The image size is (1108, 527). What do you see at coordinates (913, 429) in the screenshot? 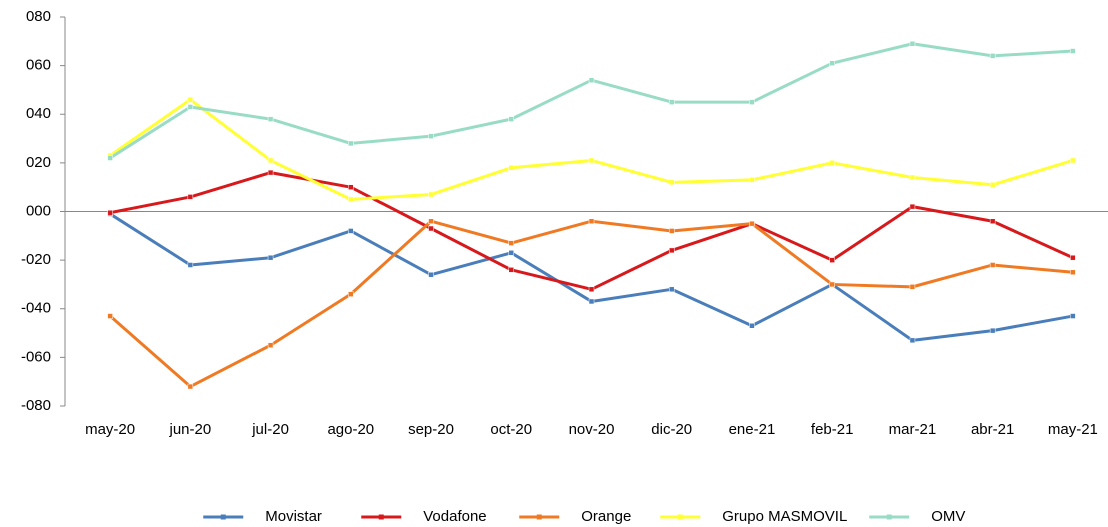
I see `x-tick-label: mar-21` at bounding box center [913, 429].